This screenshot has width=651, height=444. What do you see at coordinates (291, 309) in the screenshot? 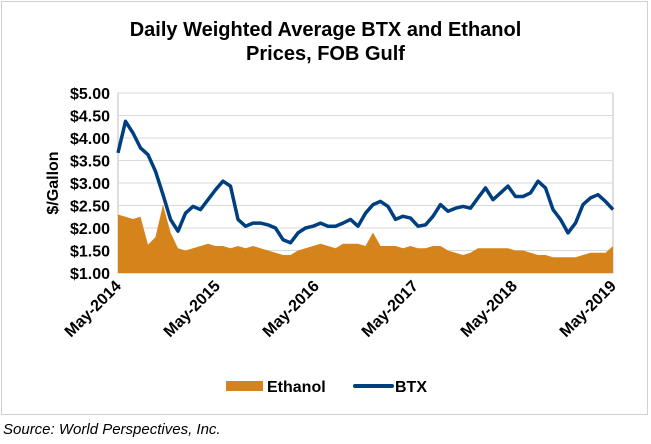
I see `x-tick-label: May-2016` at bounding box center [291, 309].